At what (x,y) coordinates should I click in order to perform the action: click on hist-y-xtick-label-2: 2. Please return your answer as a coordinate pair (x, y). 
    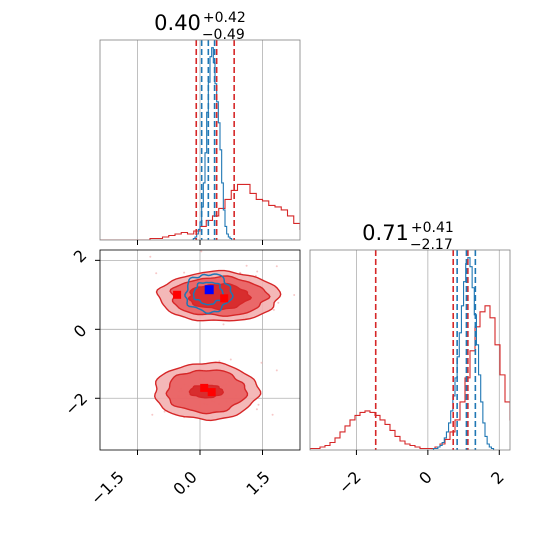
    Looking at the image, I should click on (497, 477).